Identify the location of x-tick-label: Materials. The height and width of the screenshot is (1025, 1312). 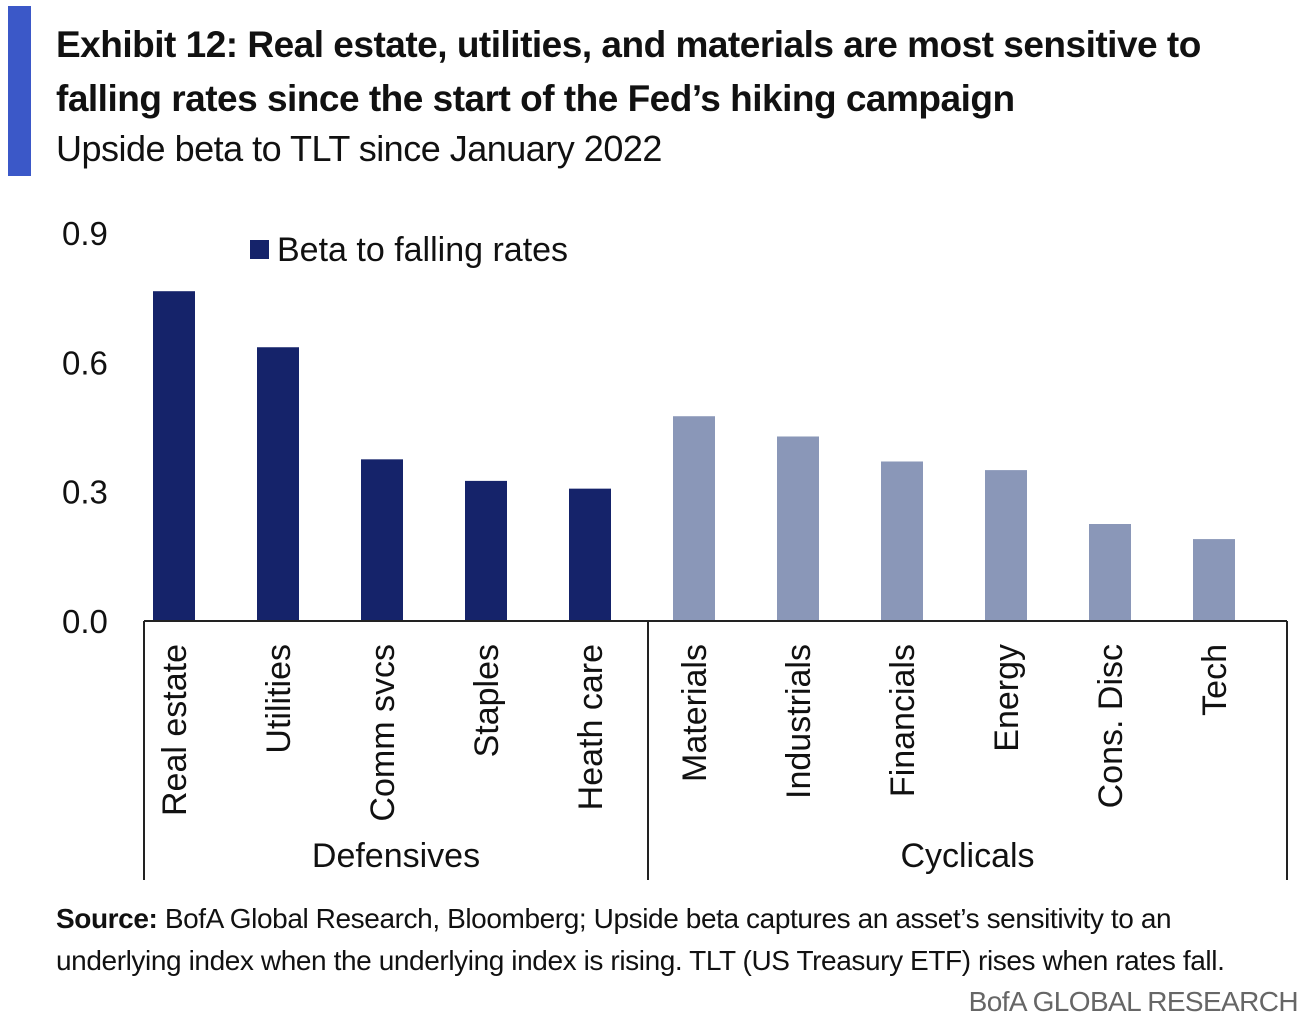
(695, 713).